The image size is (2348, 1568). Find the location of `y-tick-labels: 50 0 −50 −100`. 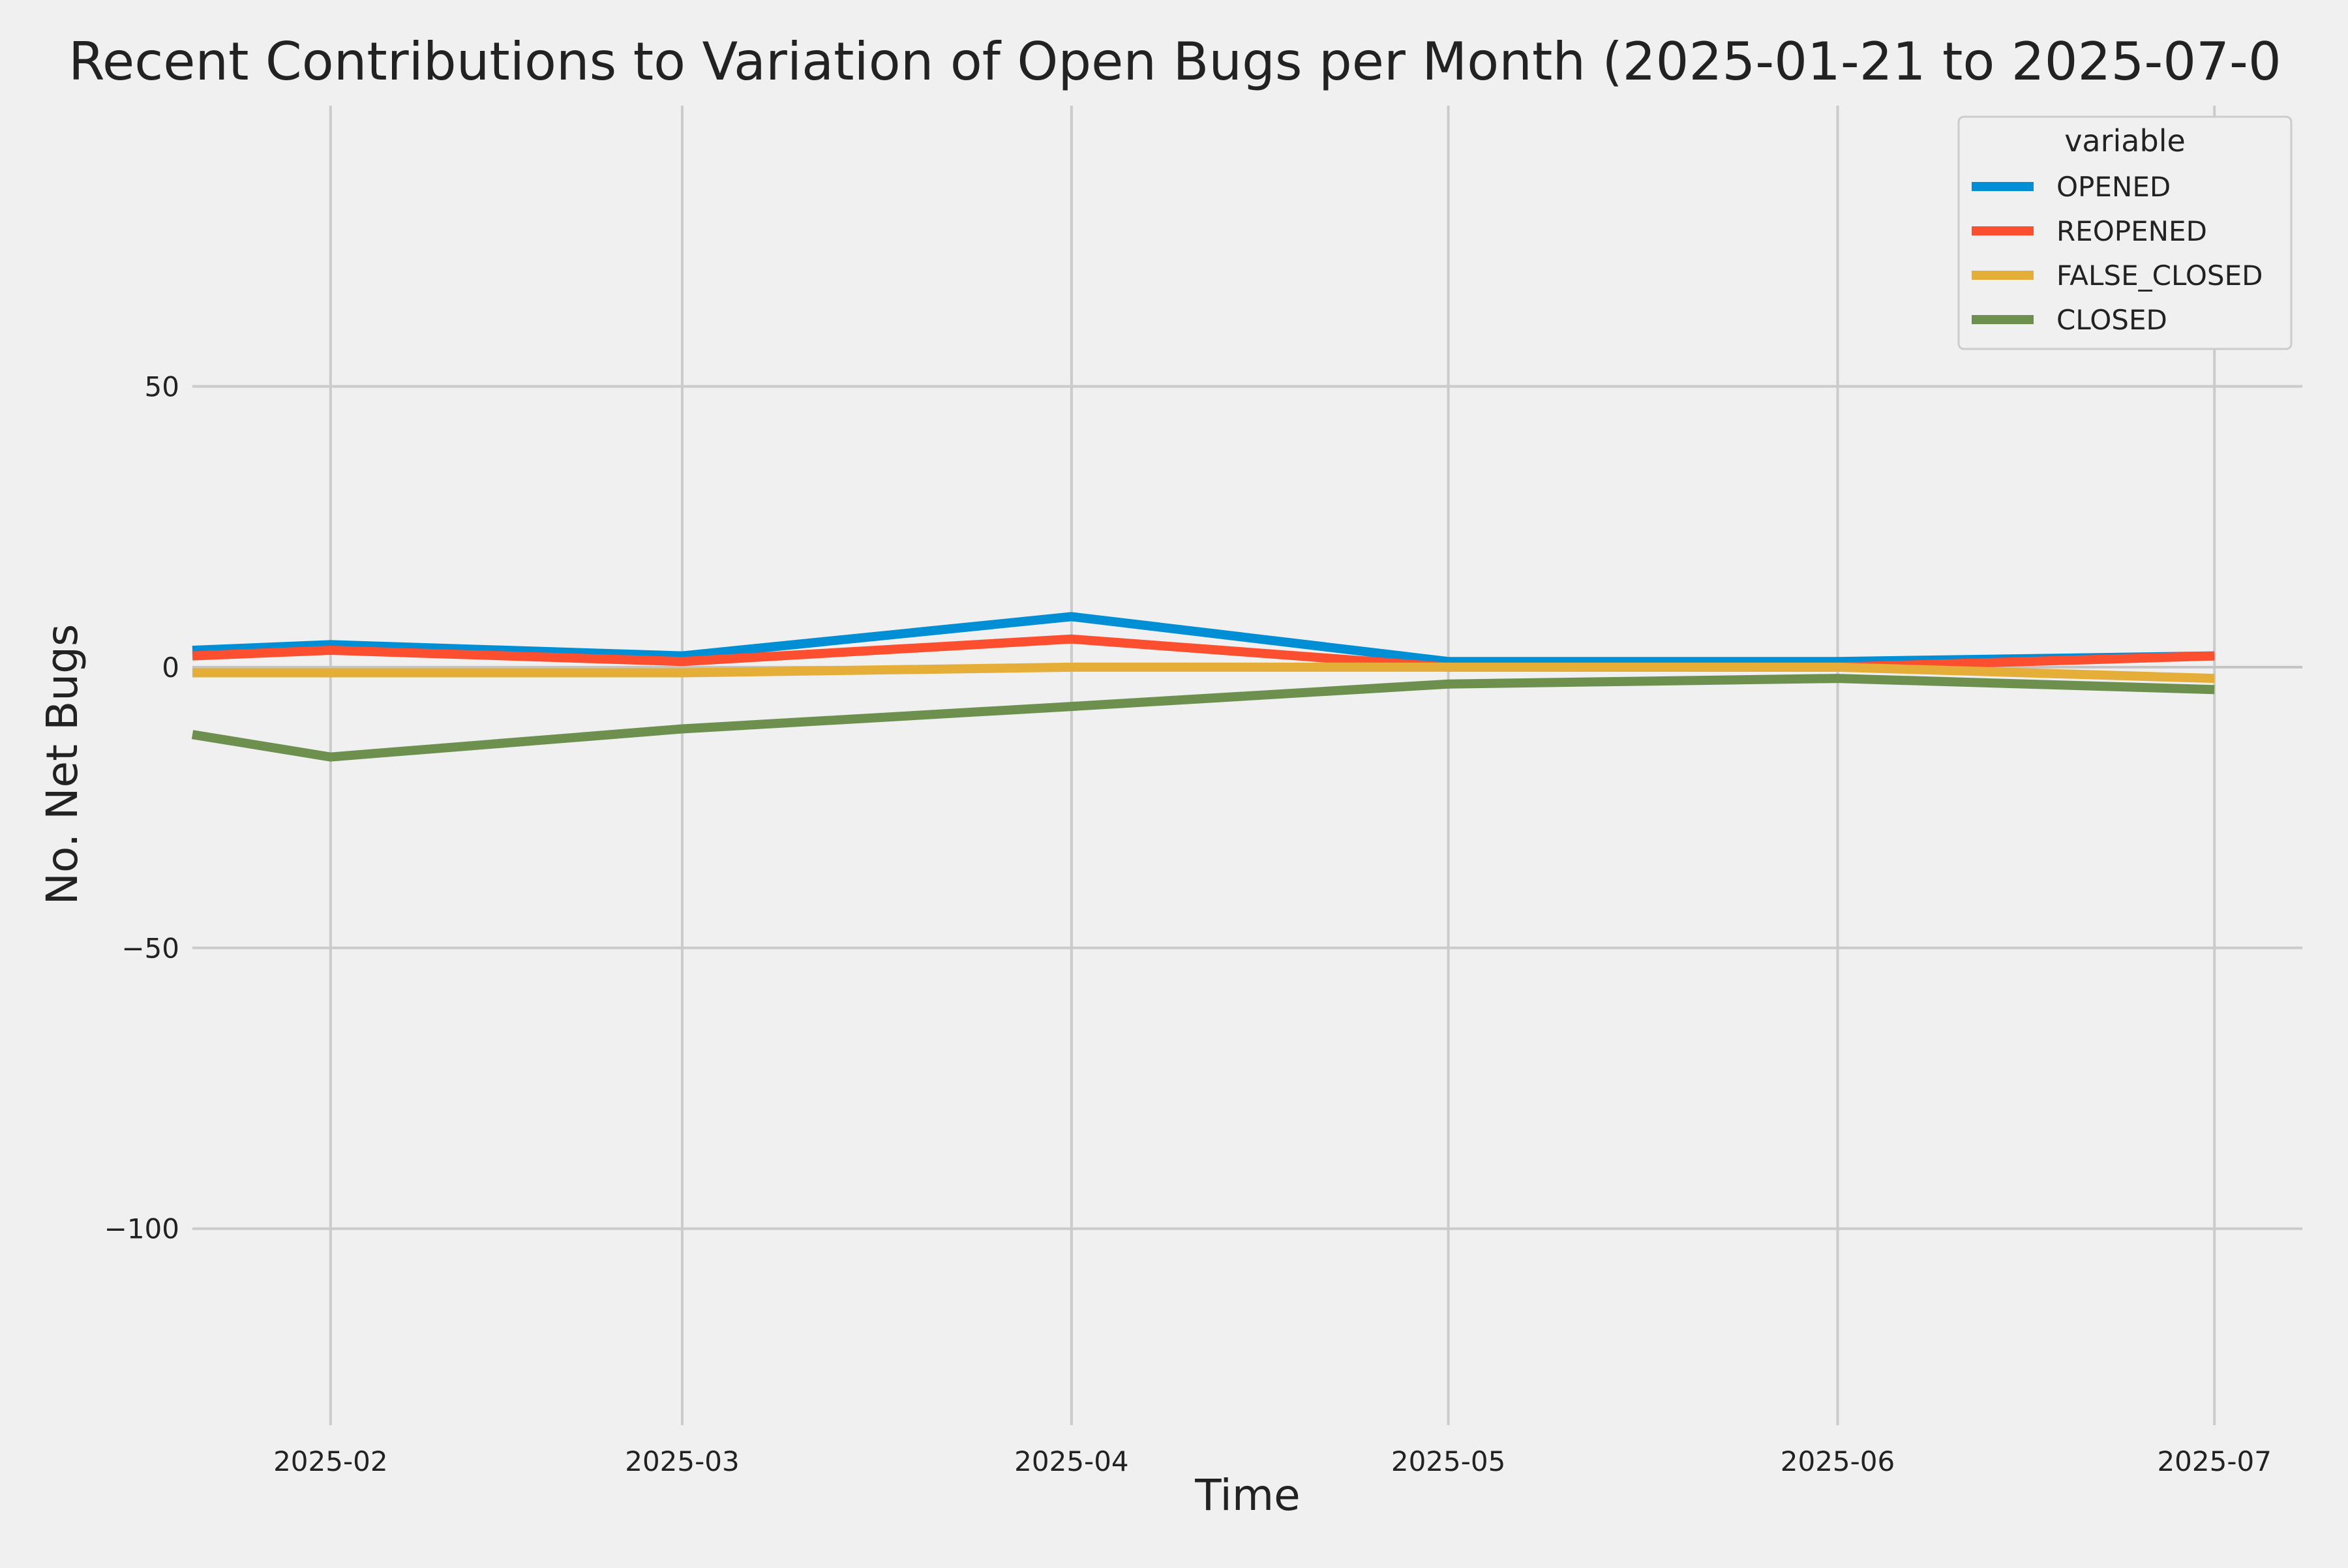

y-tick-labels: 50 0 −50 −100 is located at coordinates (142, 807).